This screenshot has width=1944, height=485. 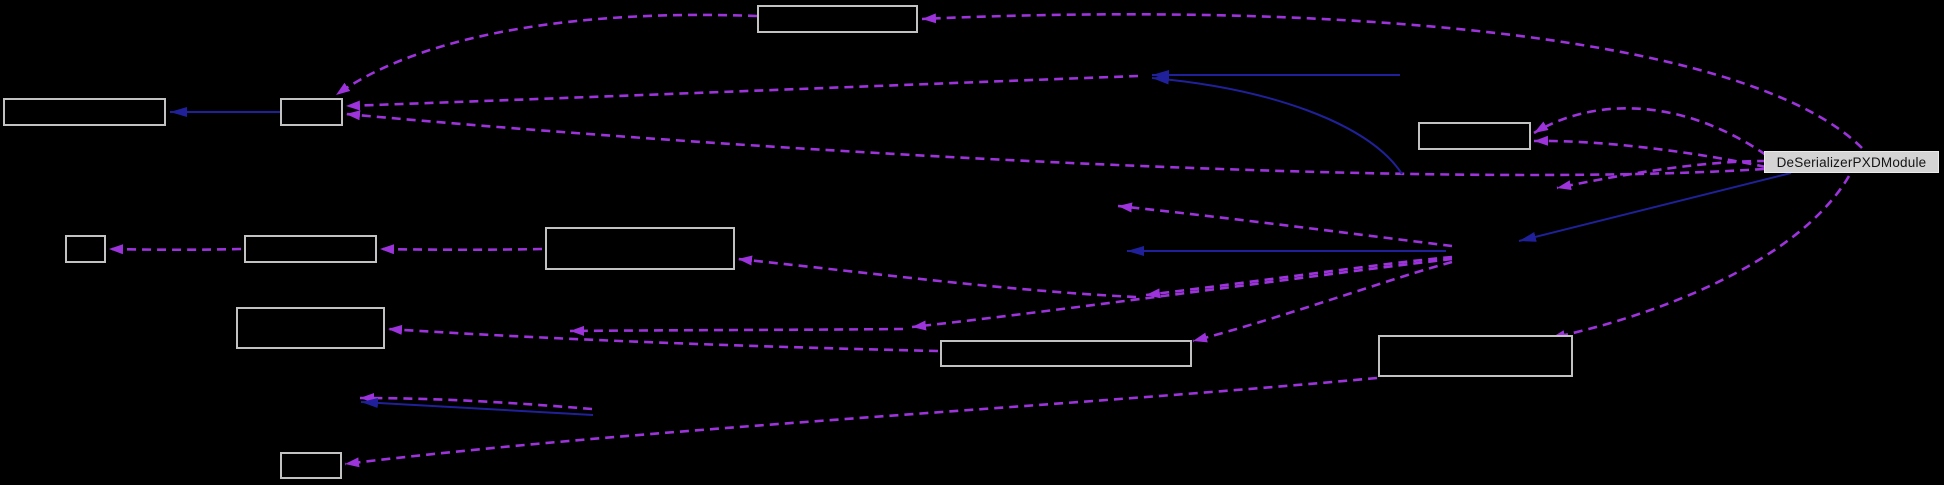 What do you see at coordinates (663, 338) in the screenshot?
I see `edge-wide-to-lower-left` at bounding box center [663, 338].